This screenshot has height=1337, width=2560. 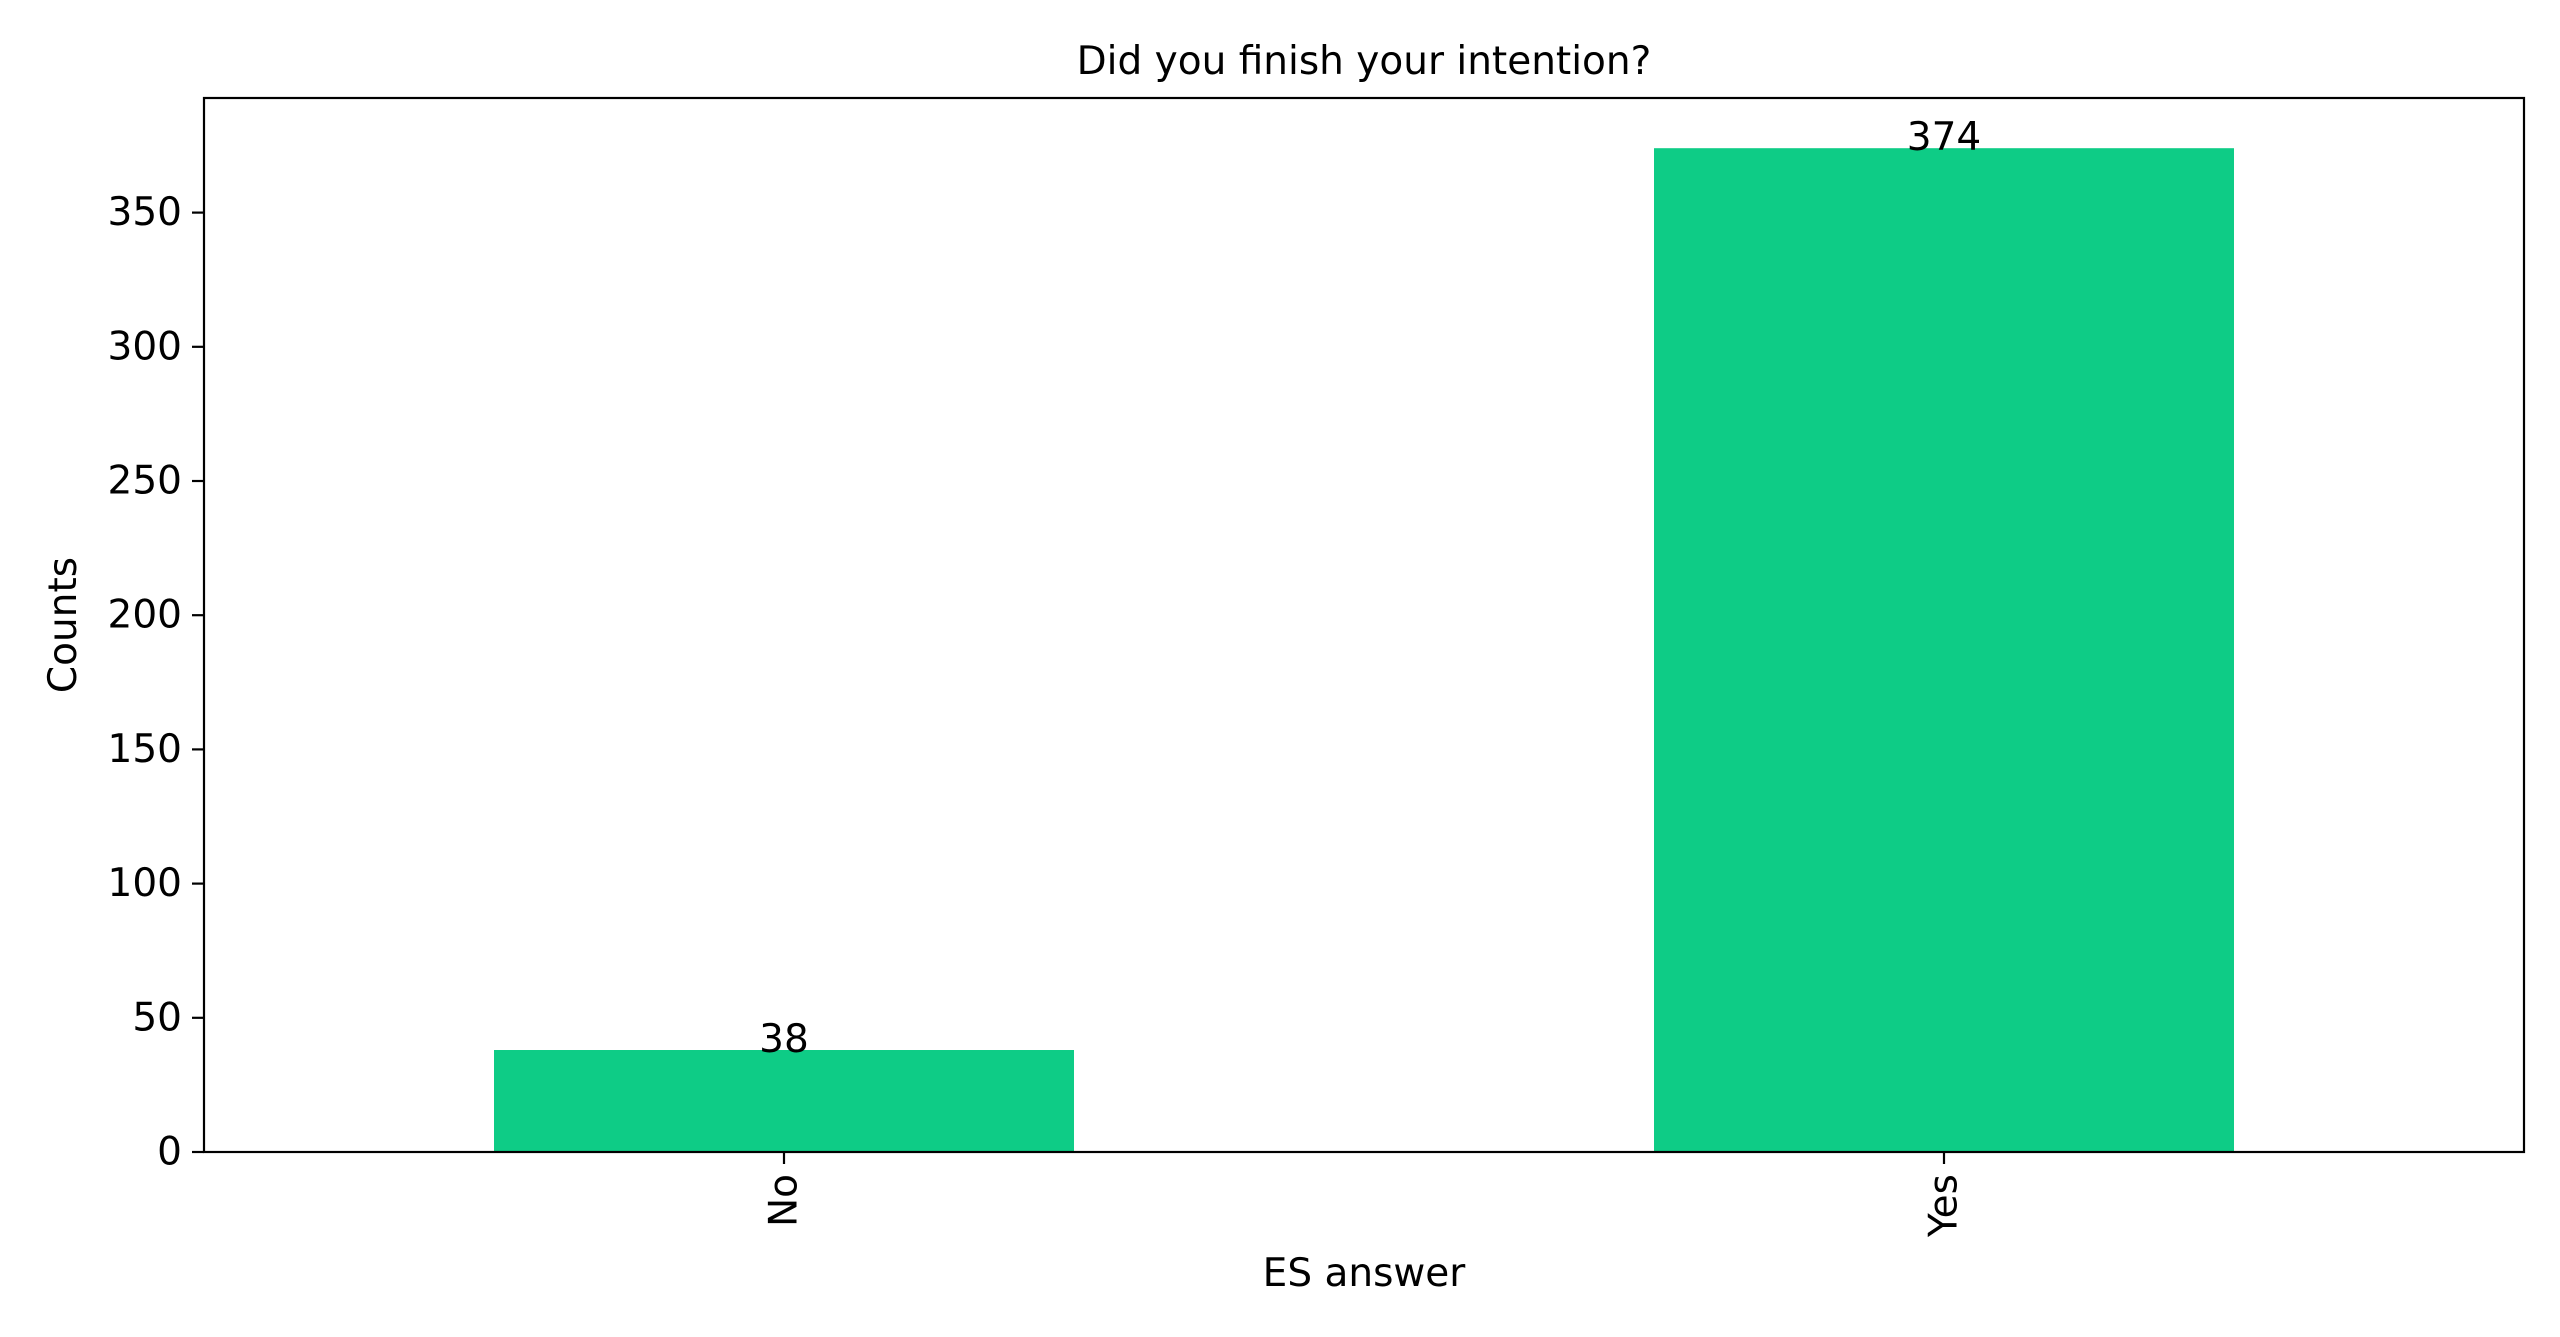 I want to click on y-axis-label: Counts, so click(x=63, y=625).